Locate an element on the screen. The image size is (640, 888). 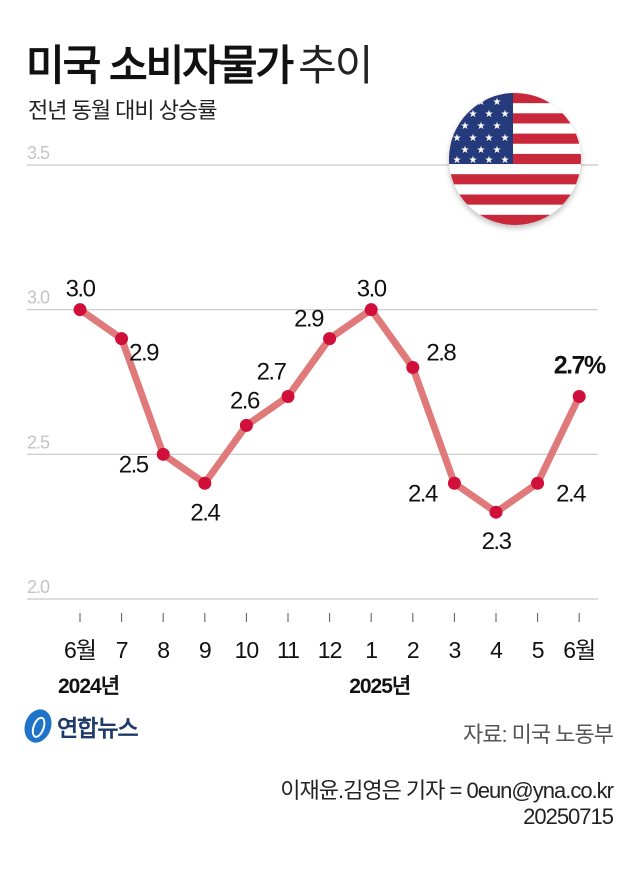
yonhap-logo: 연합뉴스 is located at coordinates (79, 726).